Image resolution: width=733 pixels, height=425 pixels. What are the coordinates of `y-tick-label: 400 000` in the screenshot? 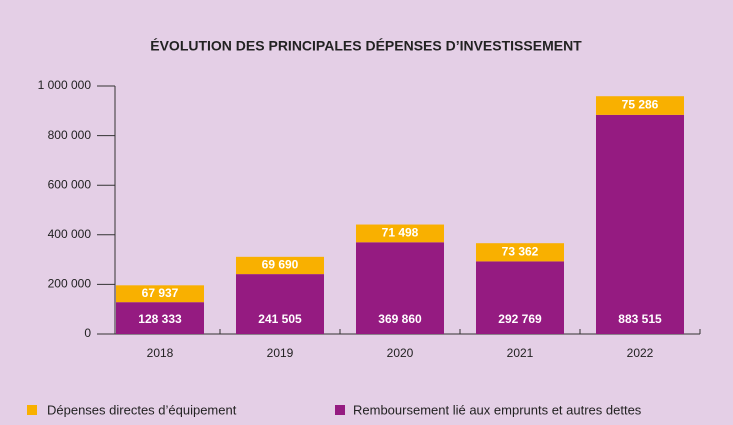 It's located at (70, 234).